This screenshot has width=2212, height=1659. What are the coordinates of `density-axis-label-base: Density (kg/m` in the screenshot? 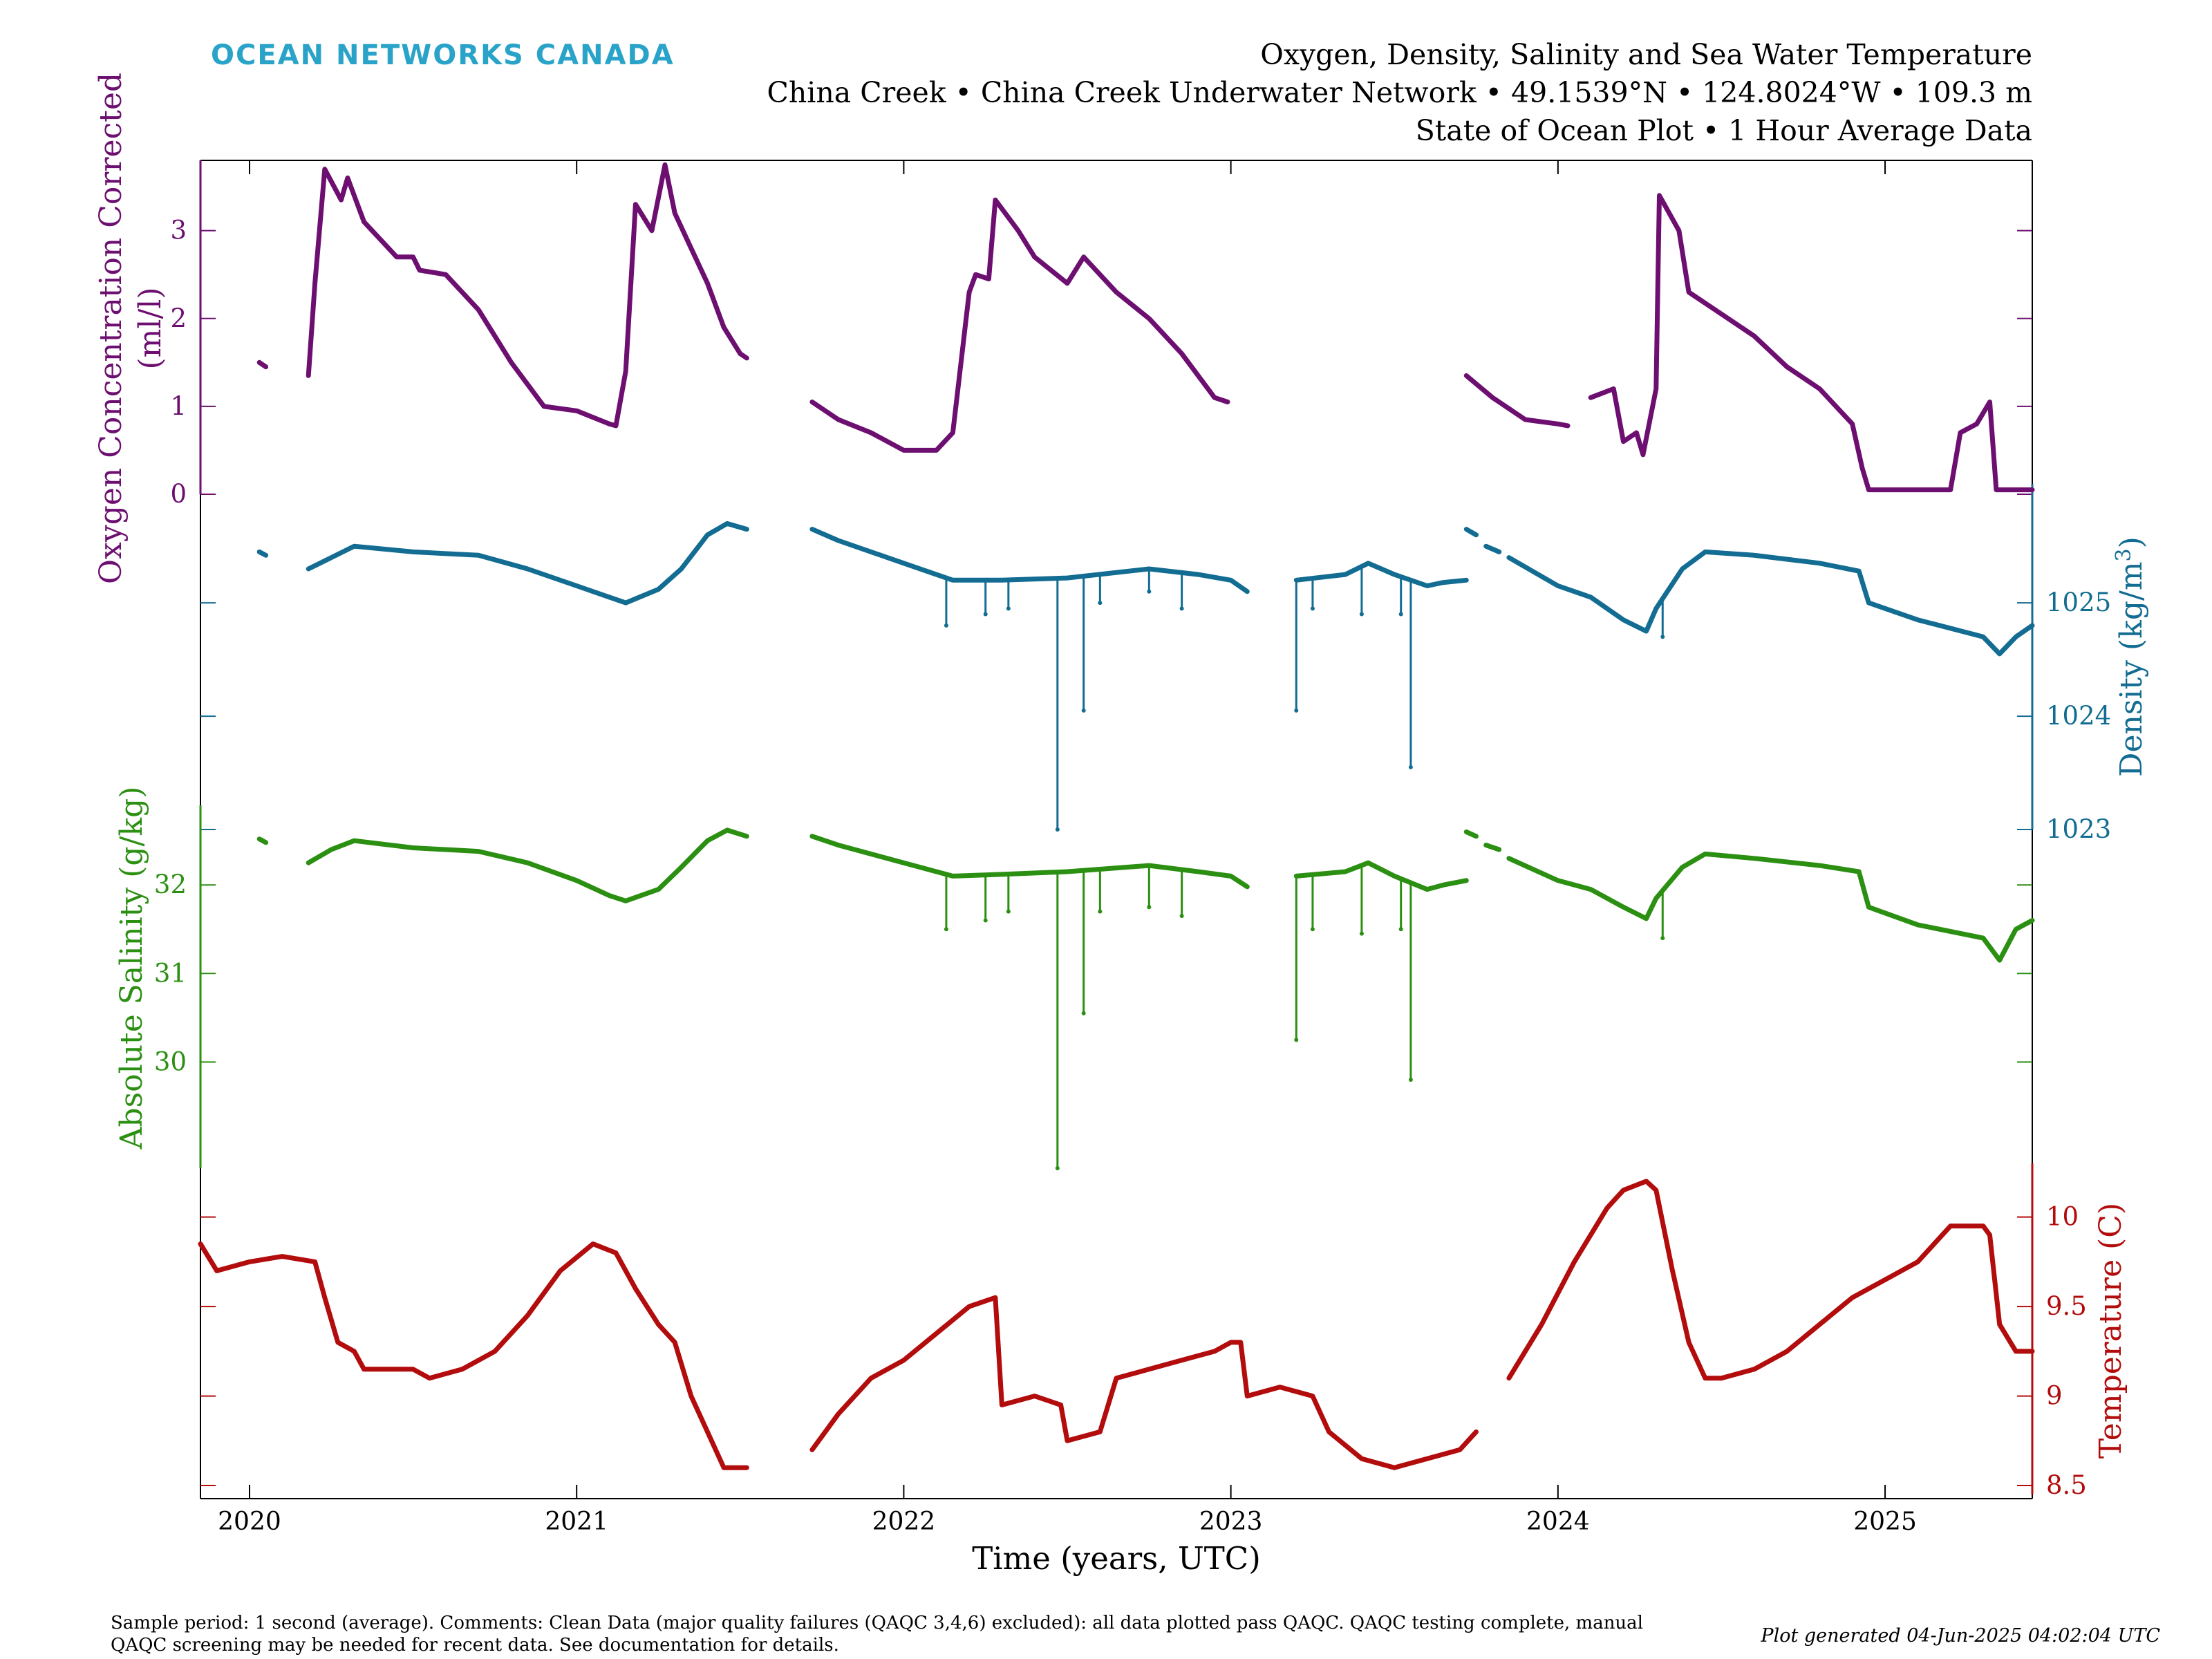 It's located at (2131, 668).